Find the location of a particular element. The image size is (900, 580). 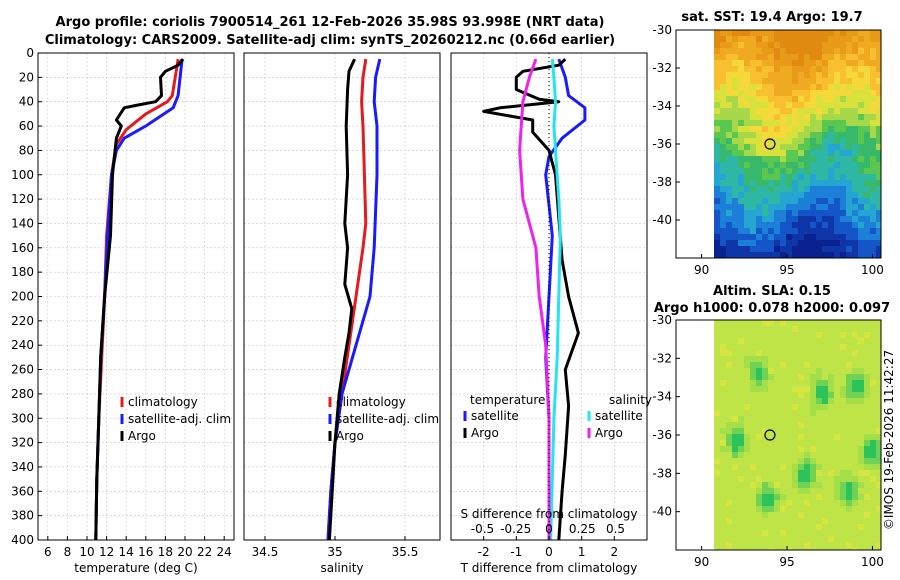

x-tick-label: 34.5 is located at coordinates (265, 552).